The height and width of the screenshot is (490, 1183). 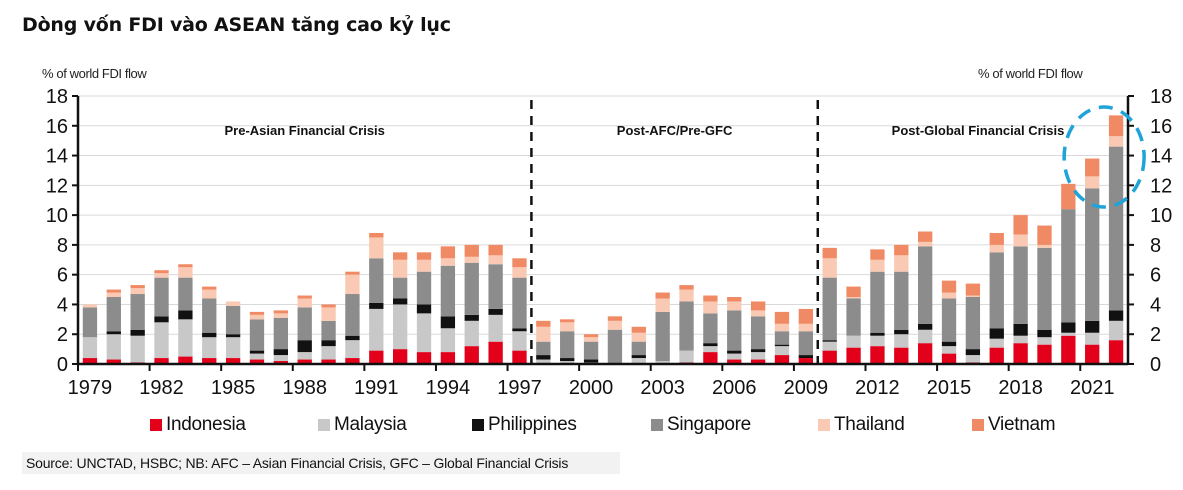 What do you see at coordinates (591, 388) in the screenshot?
I see `x-tick-label: 2000` at bounding box center [591, 388].